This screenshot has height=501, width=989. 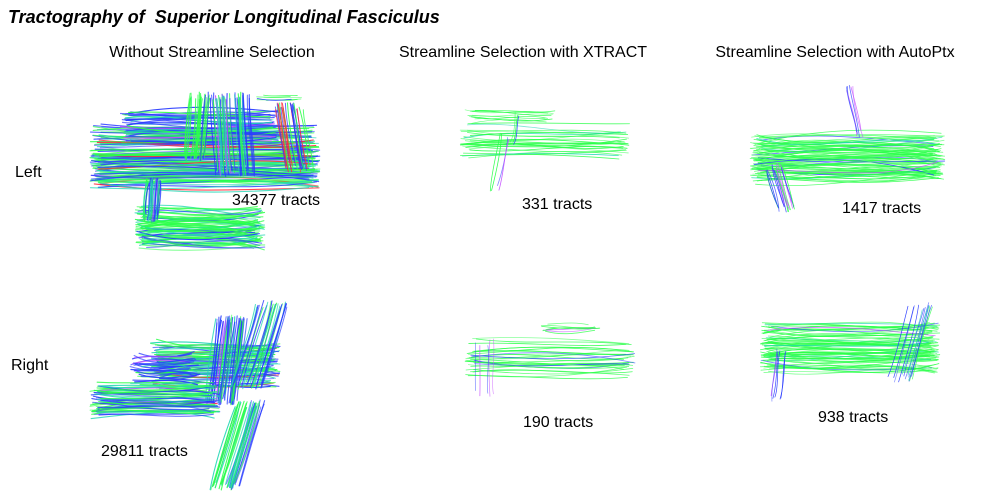 I want to click on tractography-left-autoptx, so click(x=847, y=148).